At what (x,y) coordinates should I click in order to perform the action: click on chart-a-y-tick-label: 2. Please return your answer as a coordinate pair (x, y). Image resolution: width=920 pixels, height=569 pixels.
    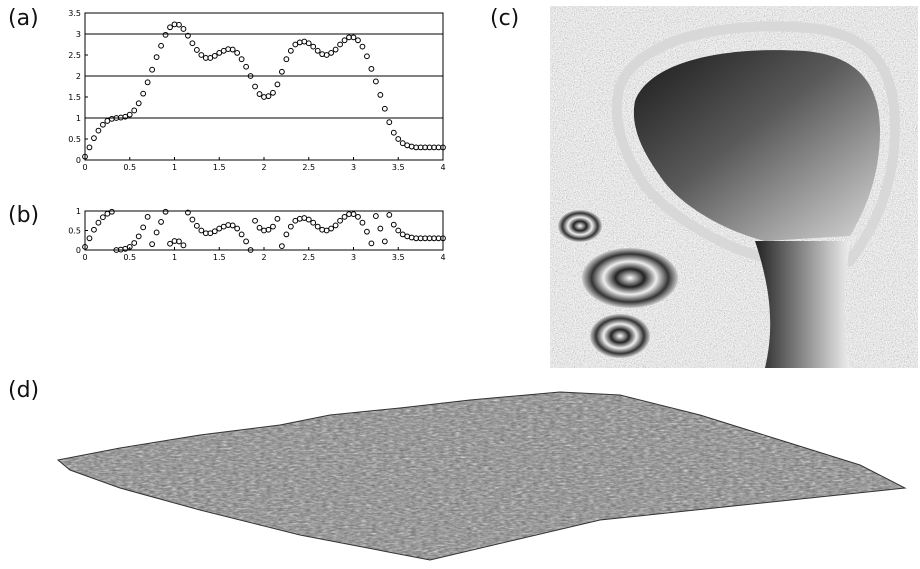
    Looking at the image, I should click on (78, 76).